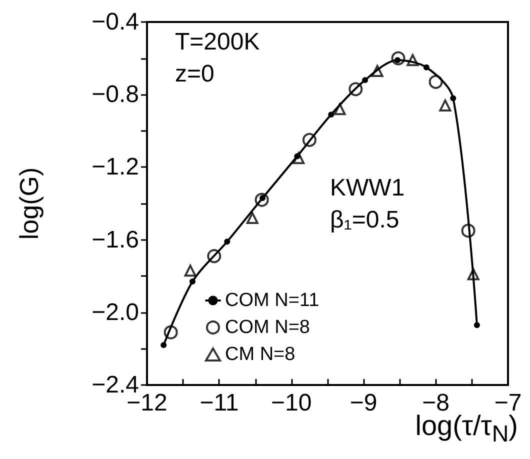  Describe the element at coordinates (364, 403) in the screenshot. I see `x-tick-label: −9` at that location.